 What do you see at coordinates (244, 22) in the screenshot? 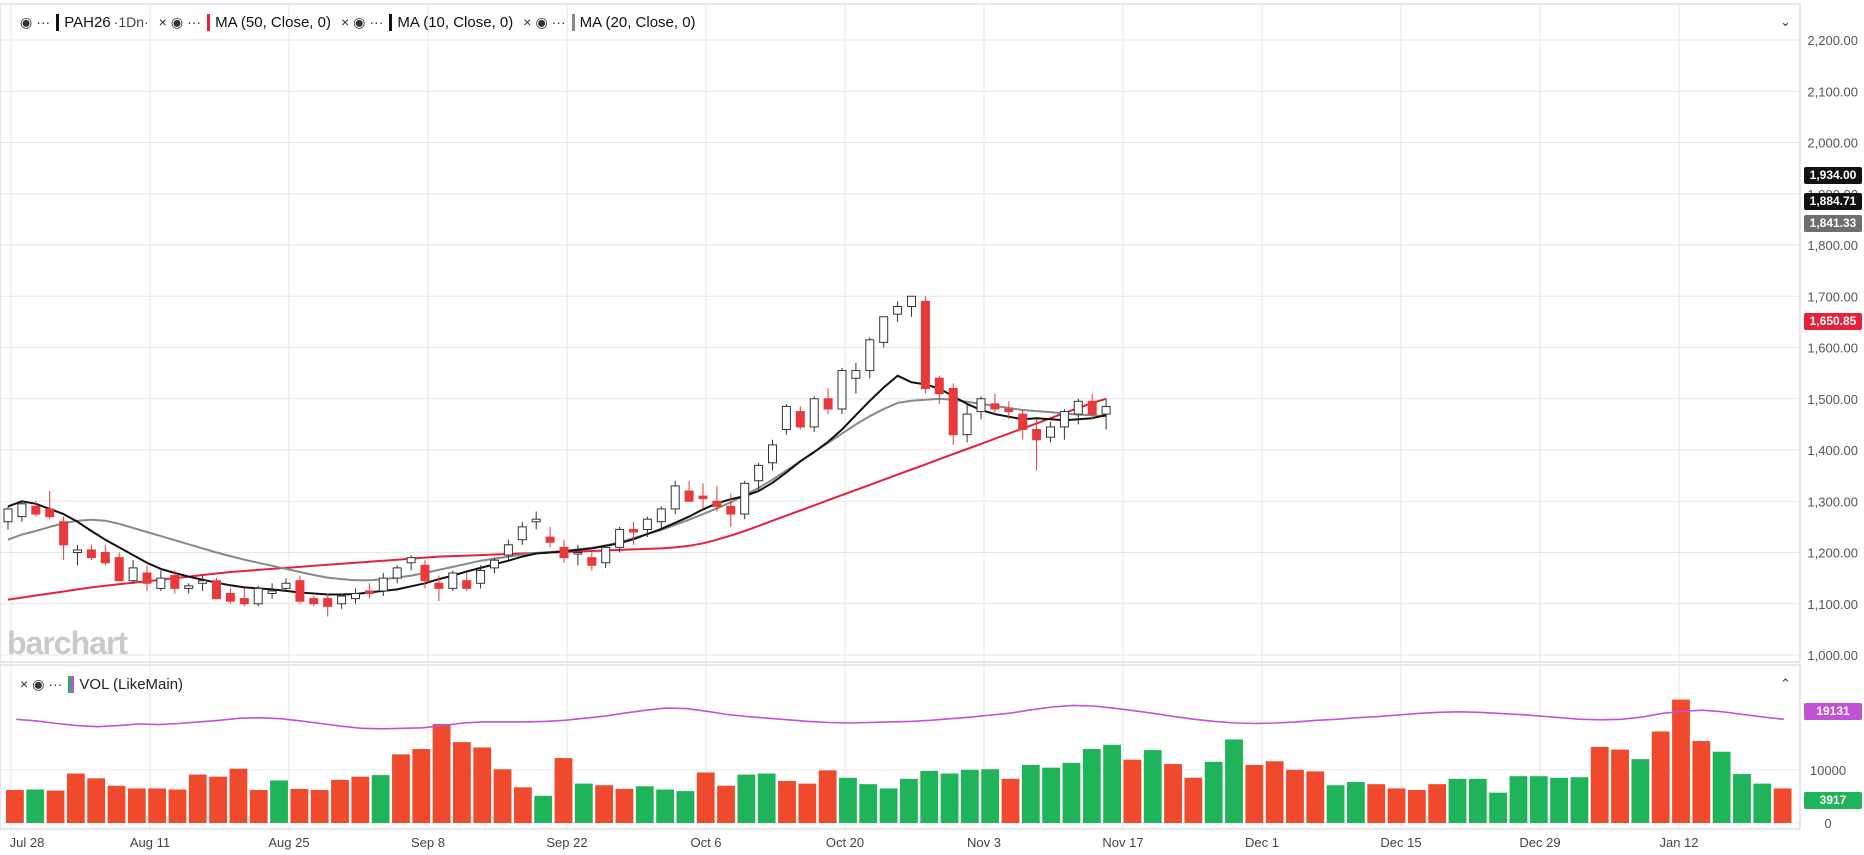
I see `legend-ma50: × ◉ ··· MA (50, Close, 0)` at bounding box center [244, 22].